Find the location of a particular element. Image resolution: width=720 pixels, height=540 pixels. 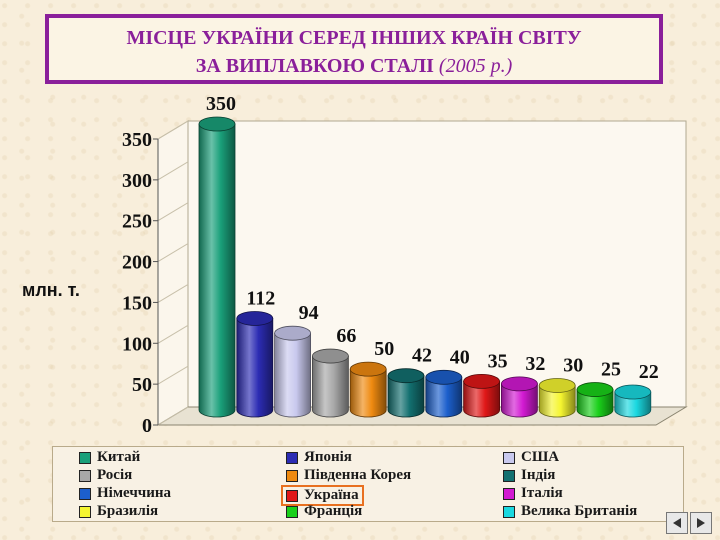

legend-item: Італія is located at coordinates (533, 493).